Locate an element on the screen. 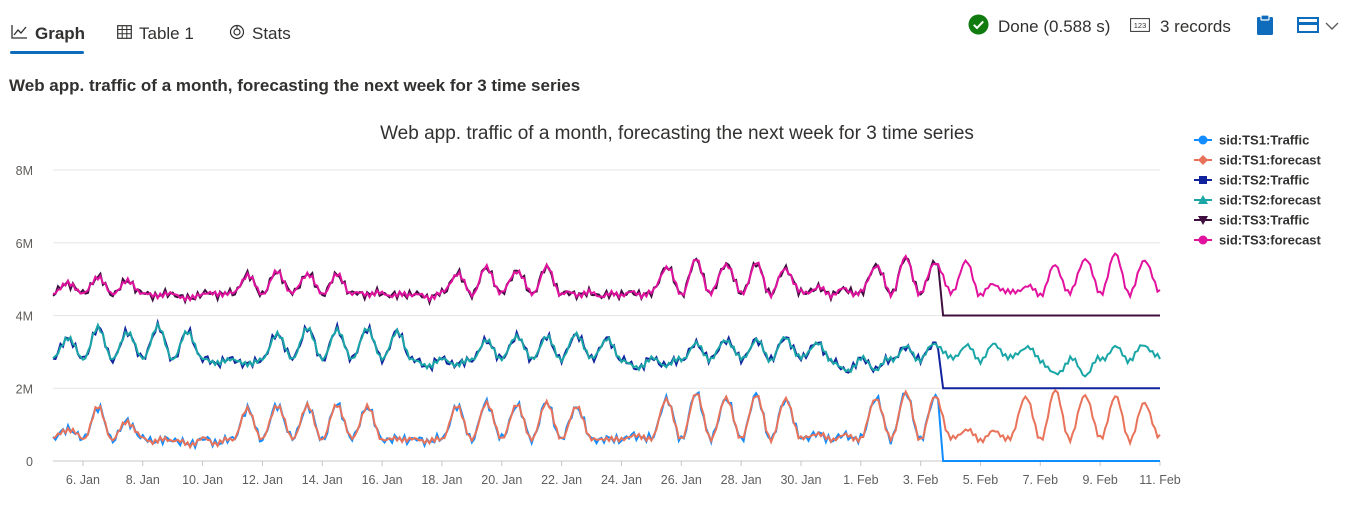 This screenshot has height=506, width=1353. status-text: Done (0.588 s) is located at coordinates (1054, 26).